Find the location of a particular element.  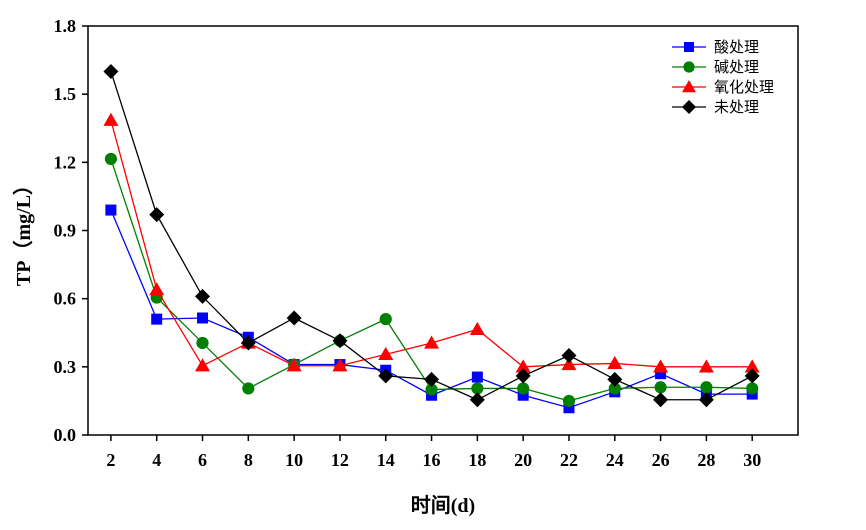

x-axis: 2 4 6 8 10 12 14 16 18 20 22 24 26 28 30 is located at coordinates (433, 452).